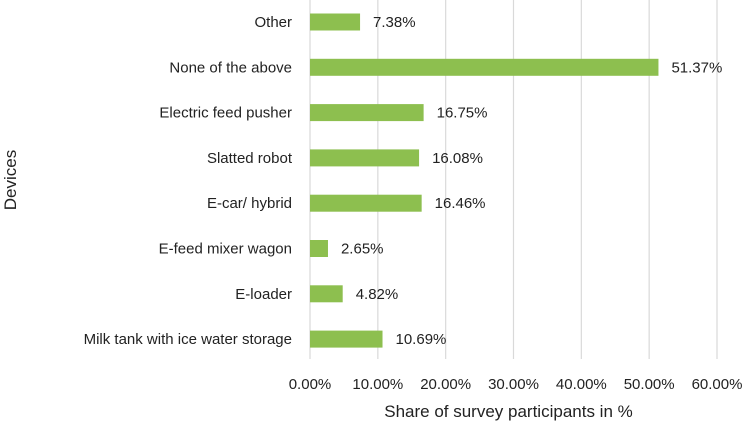  Describe the element at coordinates (310, 384) in the screenshot. I see `x-tick-label: 0.00%` at that location.